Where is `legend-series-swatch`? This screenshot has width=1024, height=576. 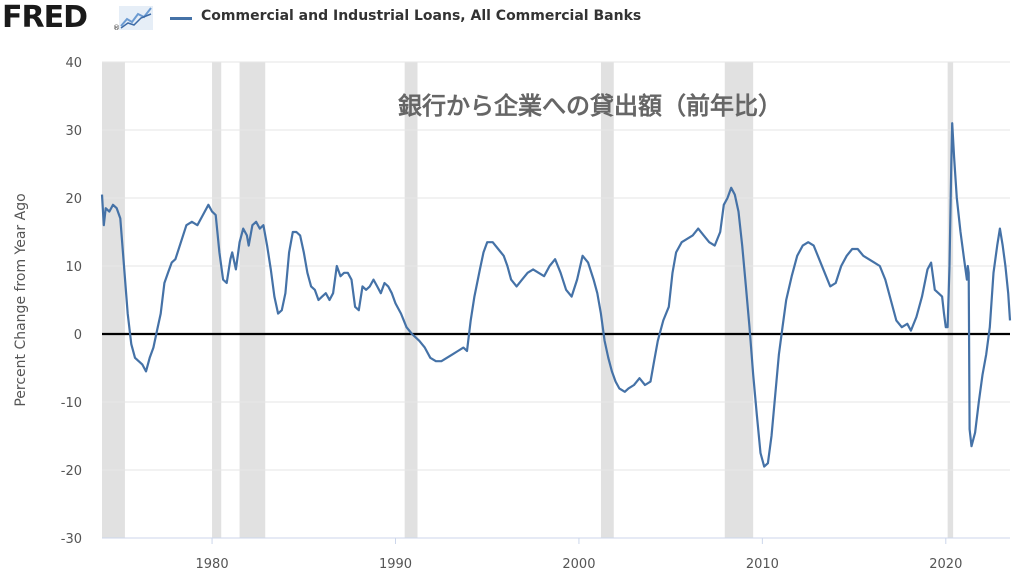
legend-series-swatch is located at coordinates (181, 18).